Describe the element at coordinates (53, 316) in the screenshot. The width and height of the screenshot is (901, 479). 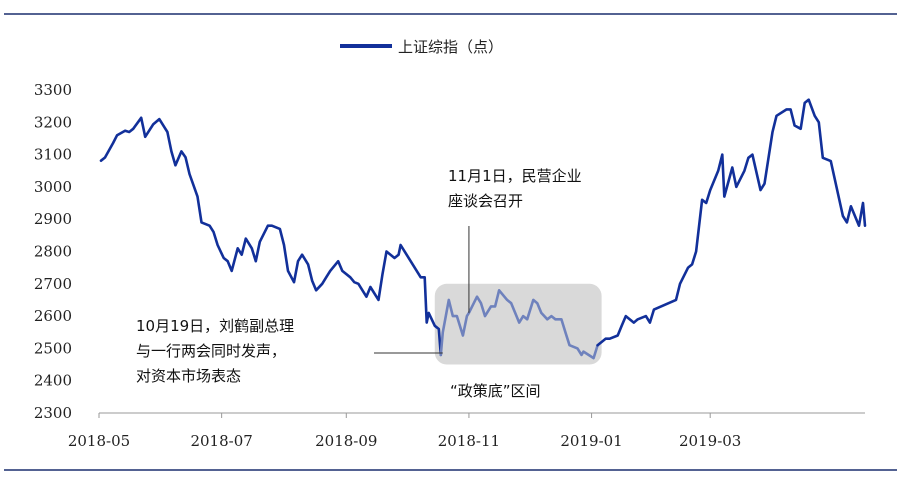
I see `y-tick-label: 2600` at that location.